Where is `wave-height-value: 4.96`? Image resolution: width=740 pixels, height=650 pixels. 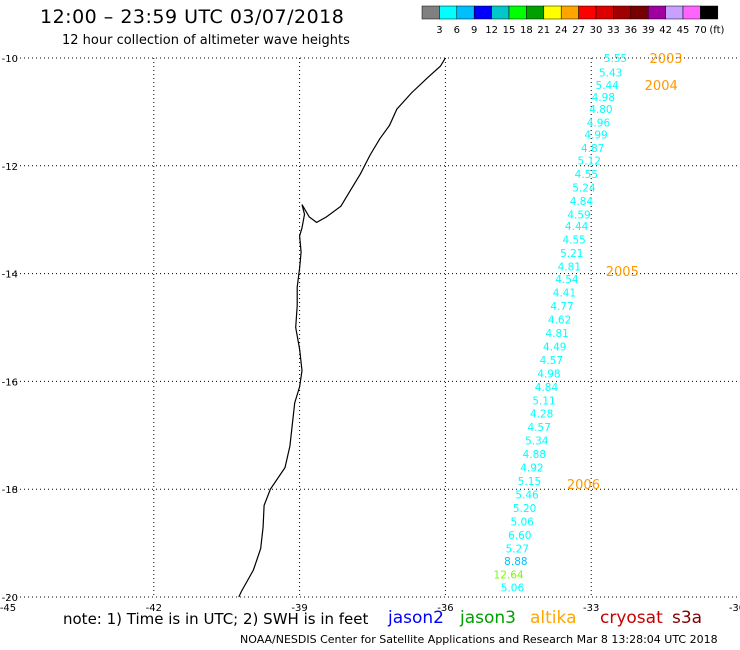 wave-height-value: 4.96 is located at coordinates (599, 124).